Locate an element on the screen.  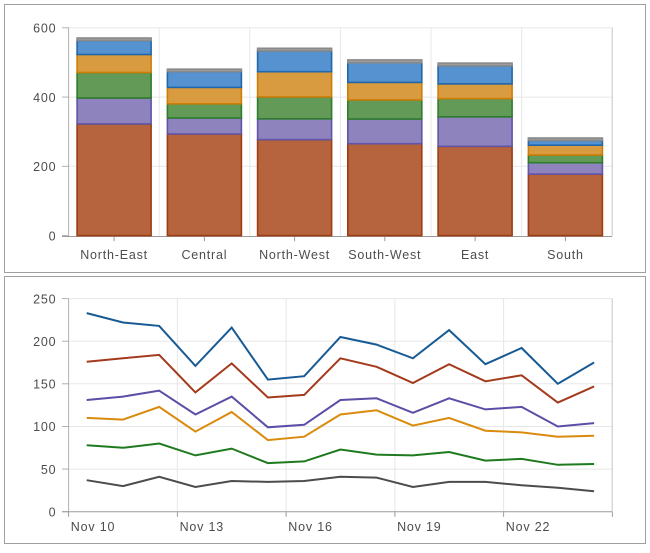
svg-text: North-West is located at coordinates (294, 255).